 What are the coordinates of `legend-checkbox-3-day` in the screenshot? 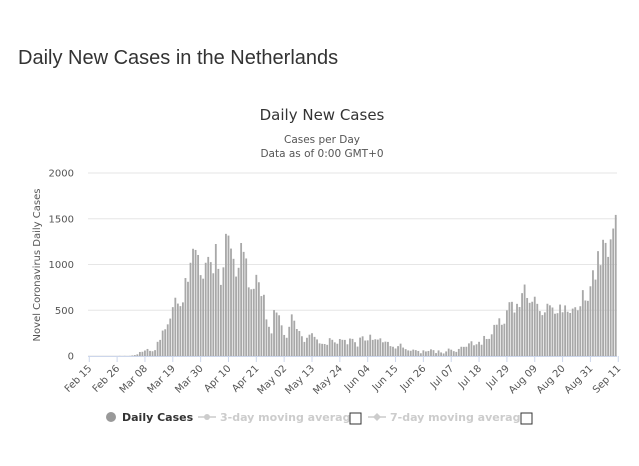 It's located at (355, 418).